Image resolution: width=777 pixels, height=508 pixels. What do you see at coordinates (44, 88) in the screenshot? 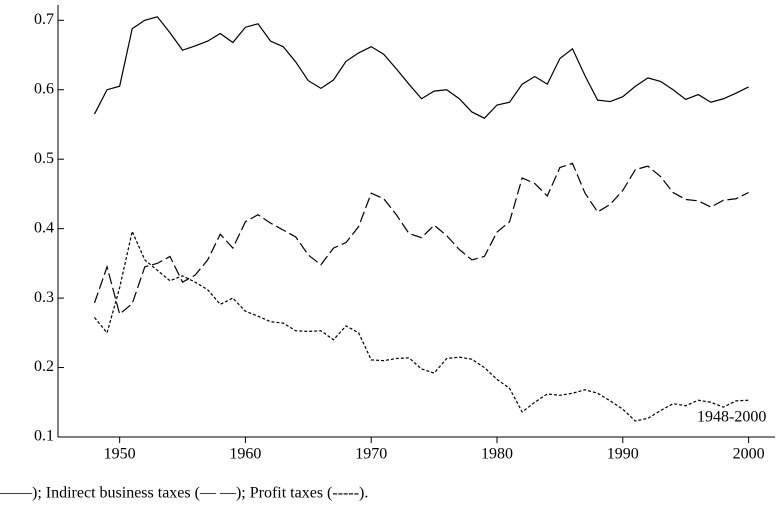
I see `y-tick-label: 0.6` at bounding box center [44, 88].